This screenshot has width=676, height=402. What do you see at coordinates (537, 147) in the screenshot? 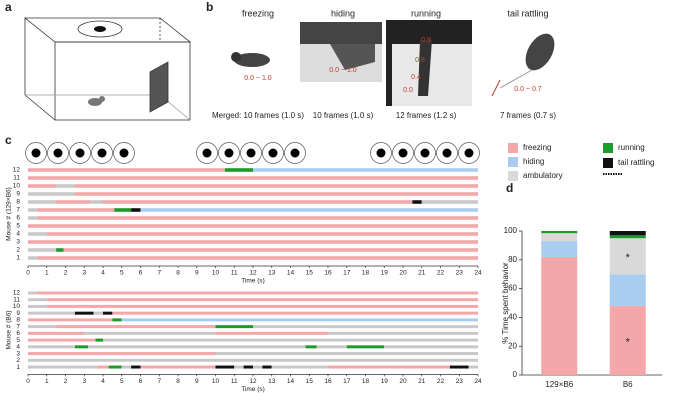
I see `legend-label: freezing` at bounding box center [537, 147].